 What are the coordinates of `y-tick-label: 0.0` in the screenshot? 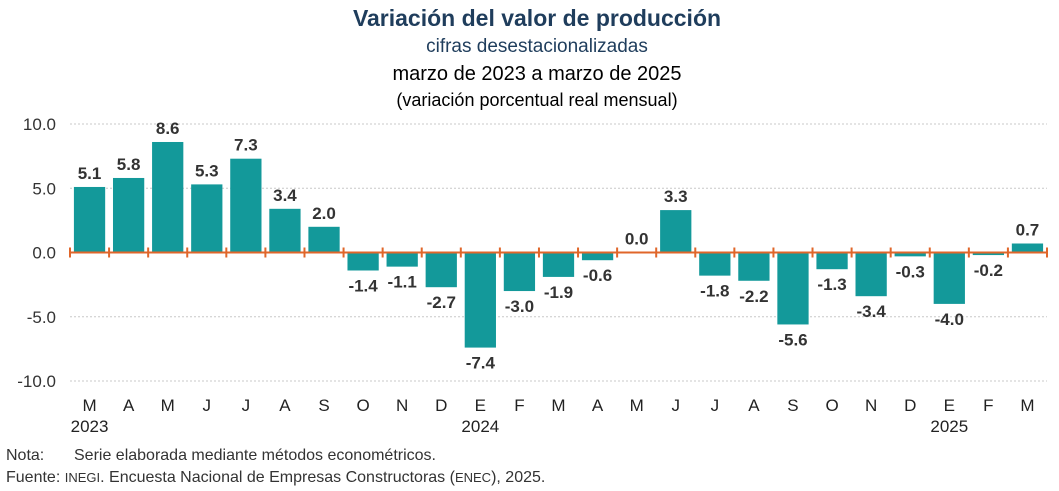 It's located at (44, 253).